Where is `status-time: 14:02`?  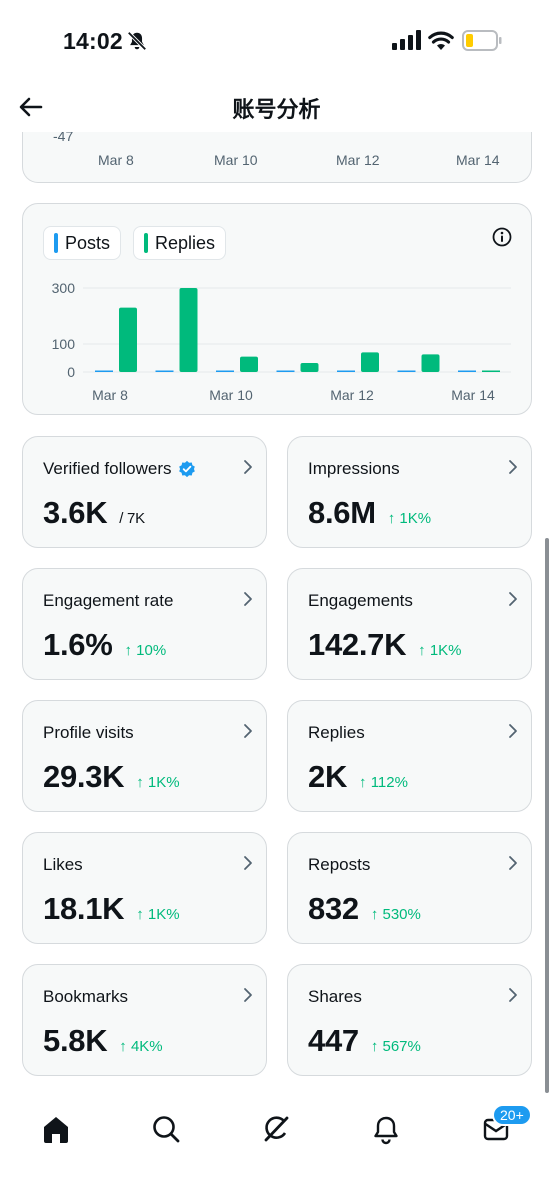 status-time: 14:02 is located at coordinates (93, 41).